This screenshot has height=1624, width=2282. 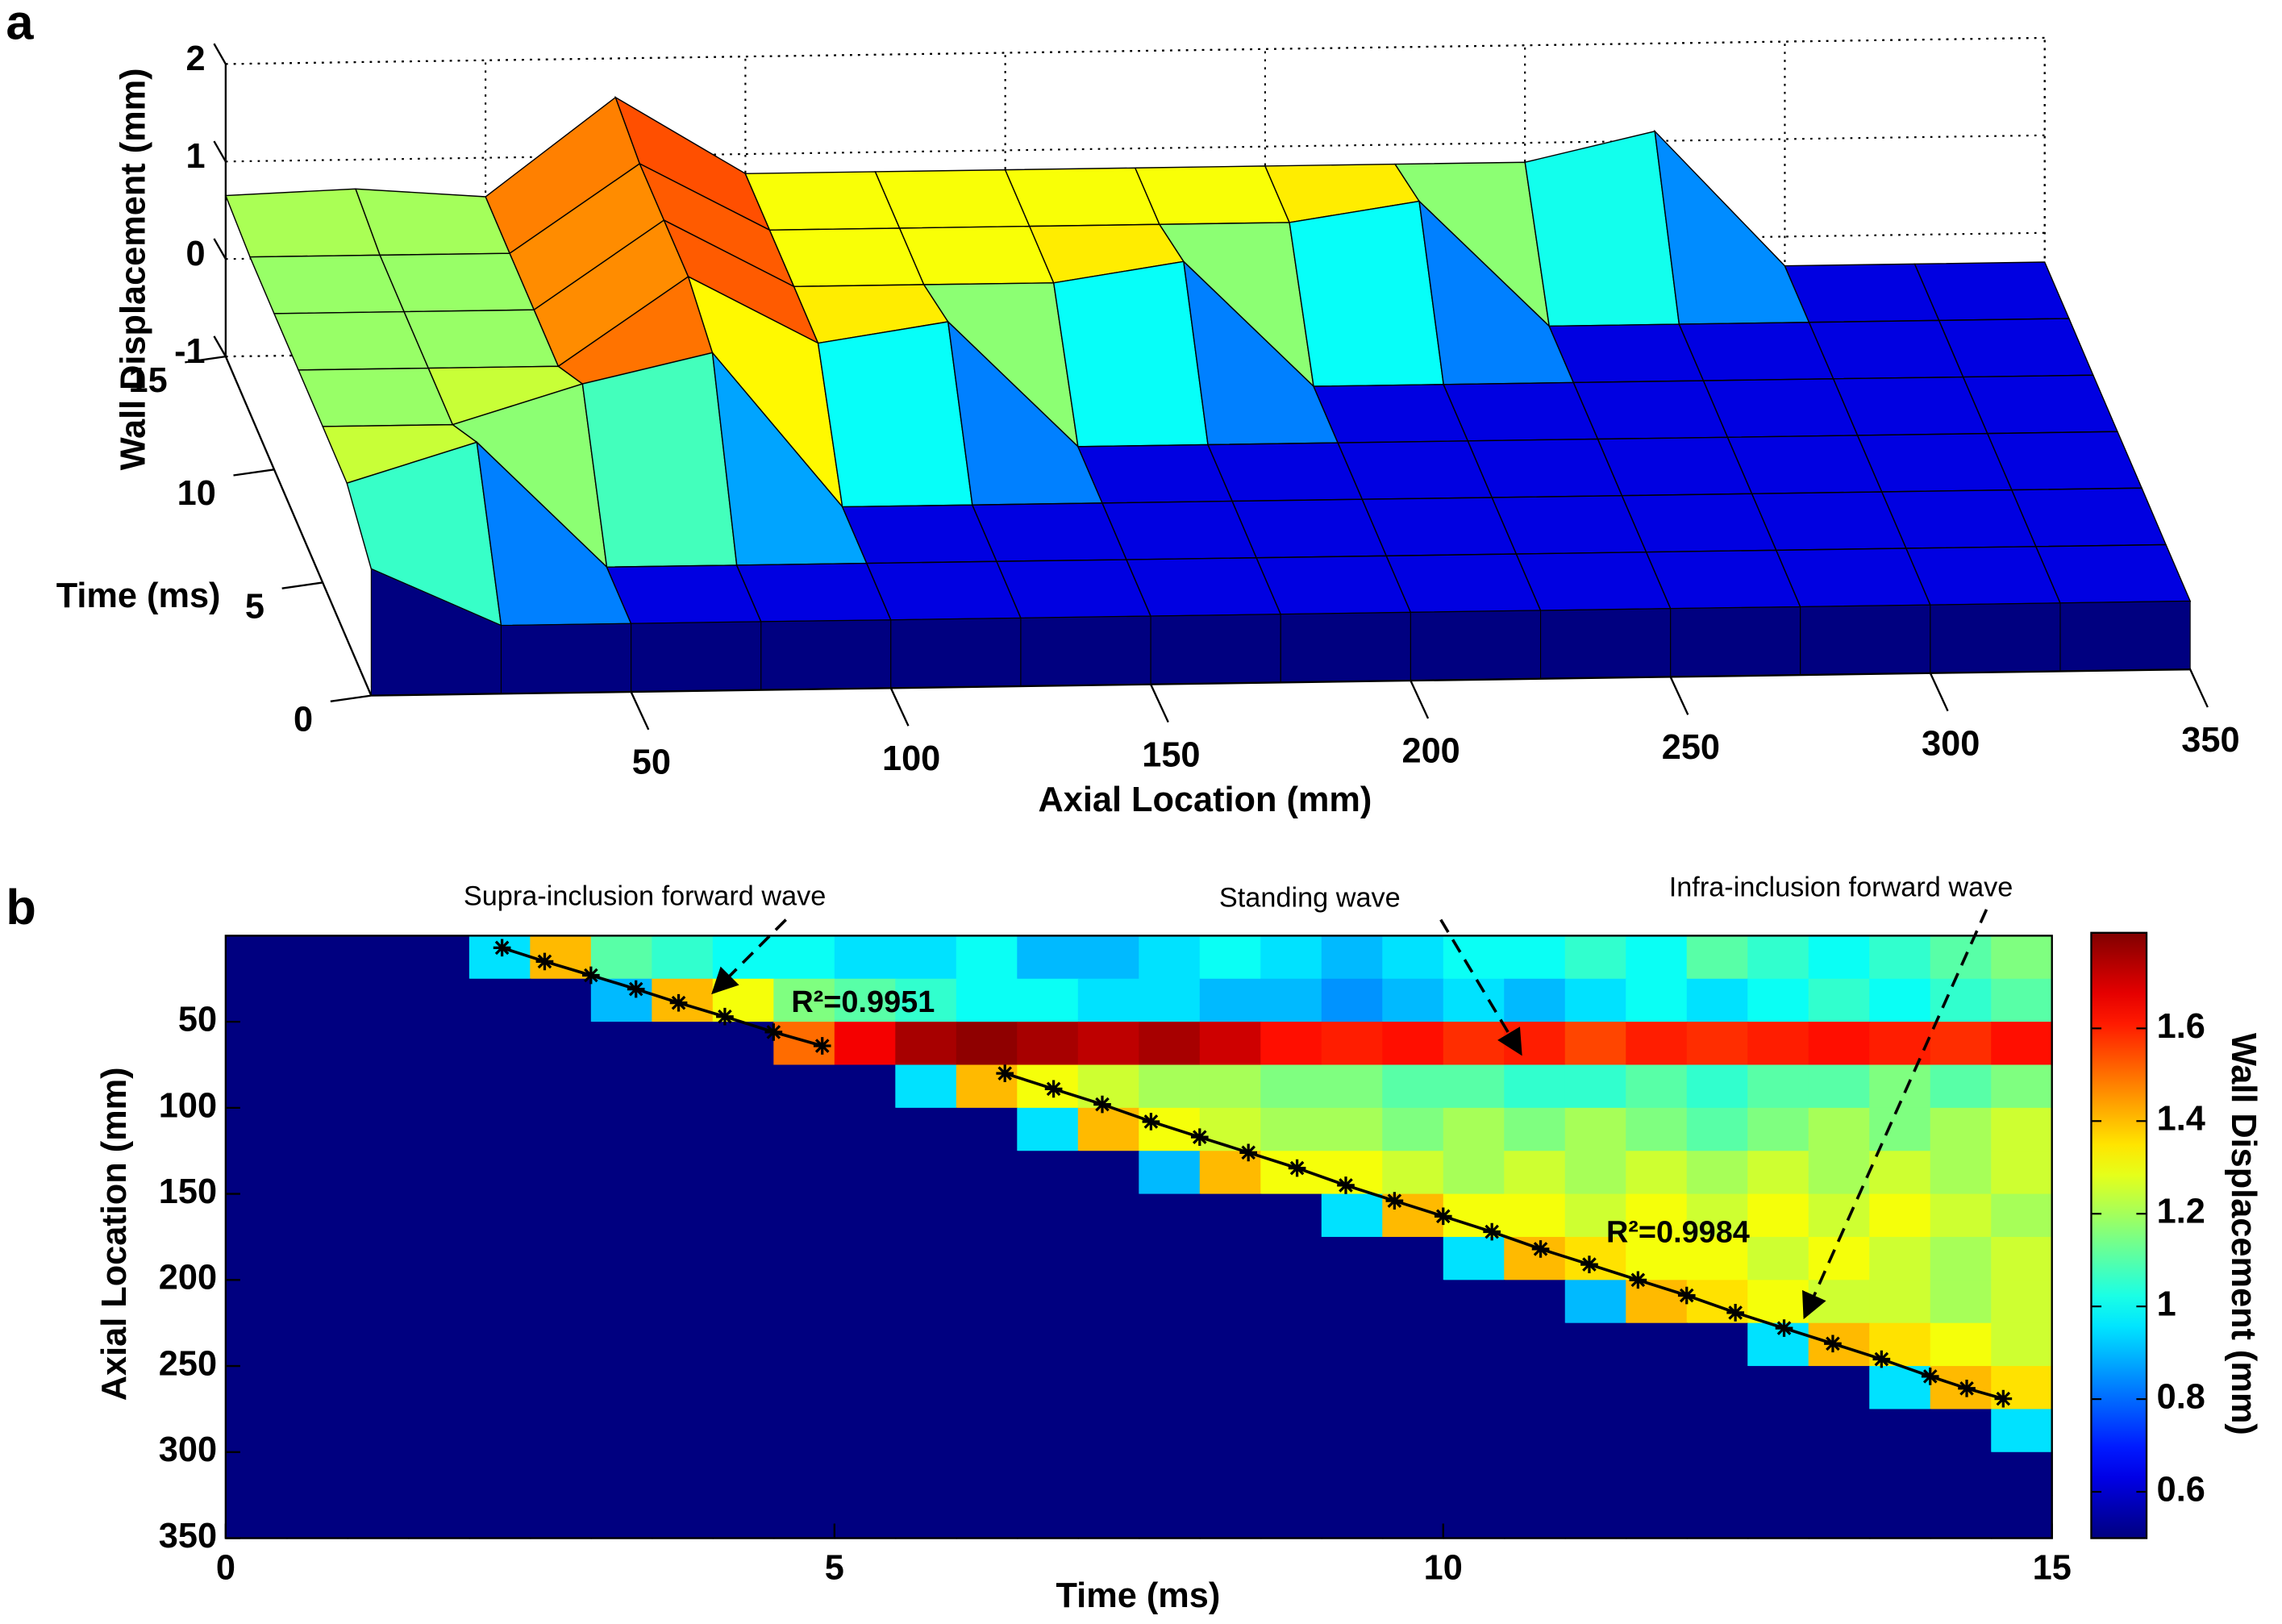 I want to click on z-tick-label: -1, so click(x=190, y=351).